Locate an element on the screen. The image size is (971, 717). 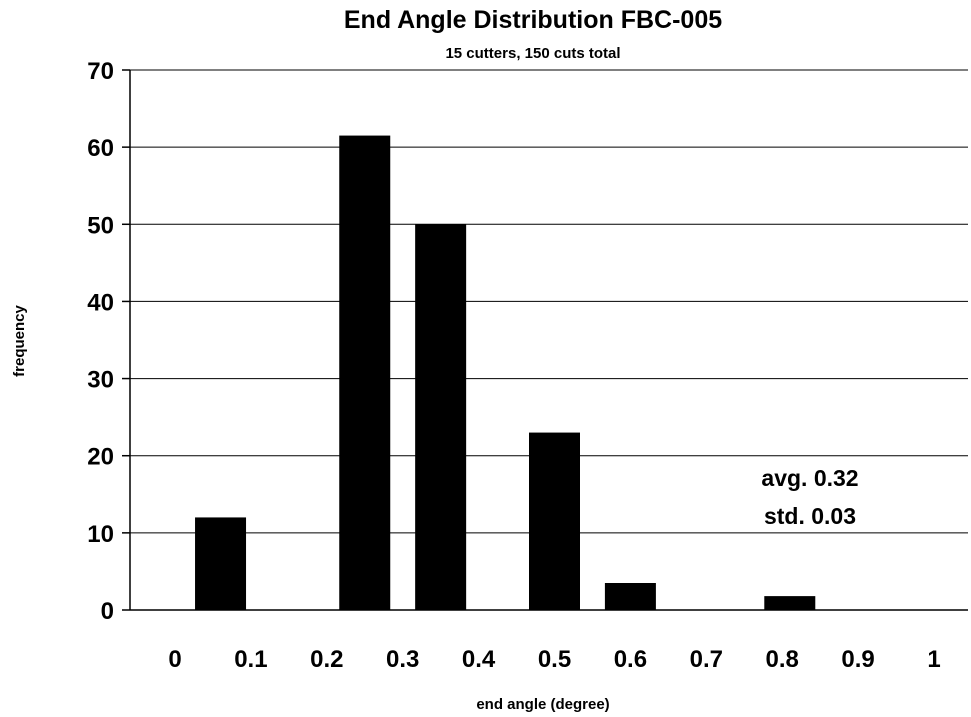
average-annotation: avg. 0.32 is located at coordinates (809, 478).